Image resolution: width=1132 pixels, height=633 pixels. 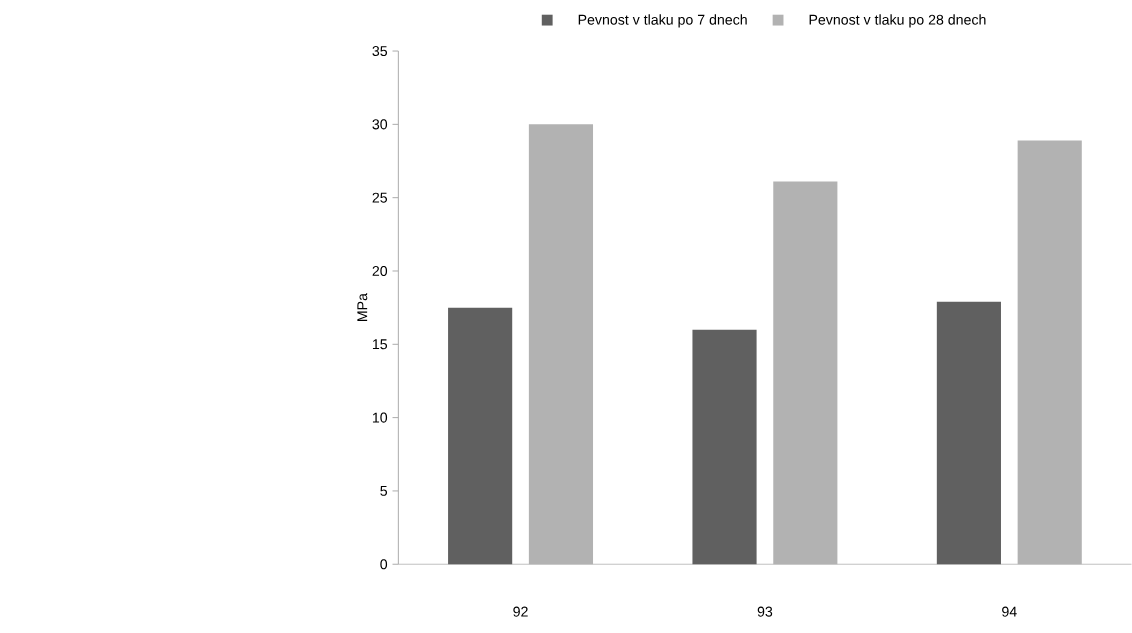 I want to click on y-tick-label: 35, so click(x=380, y=50).